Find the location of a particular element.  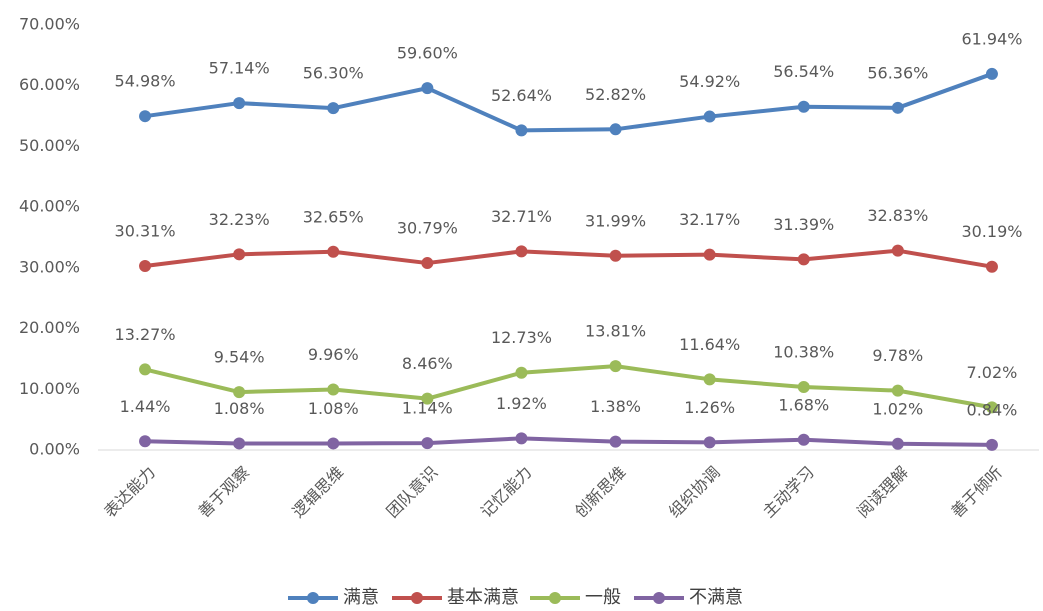

data-label: 11.64% is located at coordinates (709, 344).